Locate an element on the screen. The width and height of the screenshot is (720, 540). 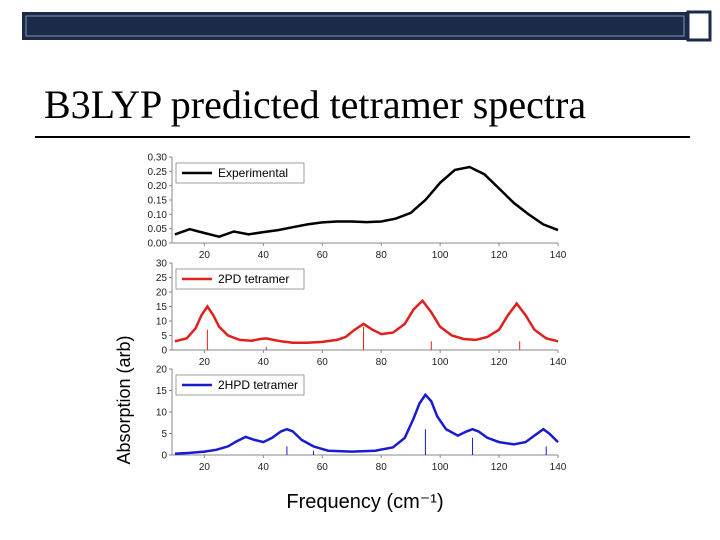
legend-label: 2PD tetramer is located at coordinates (253, 279).